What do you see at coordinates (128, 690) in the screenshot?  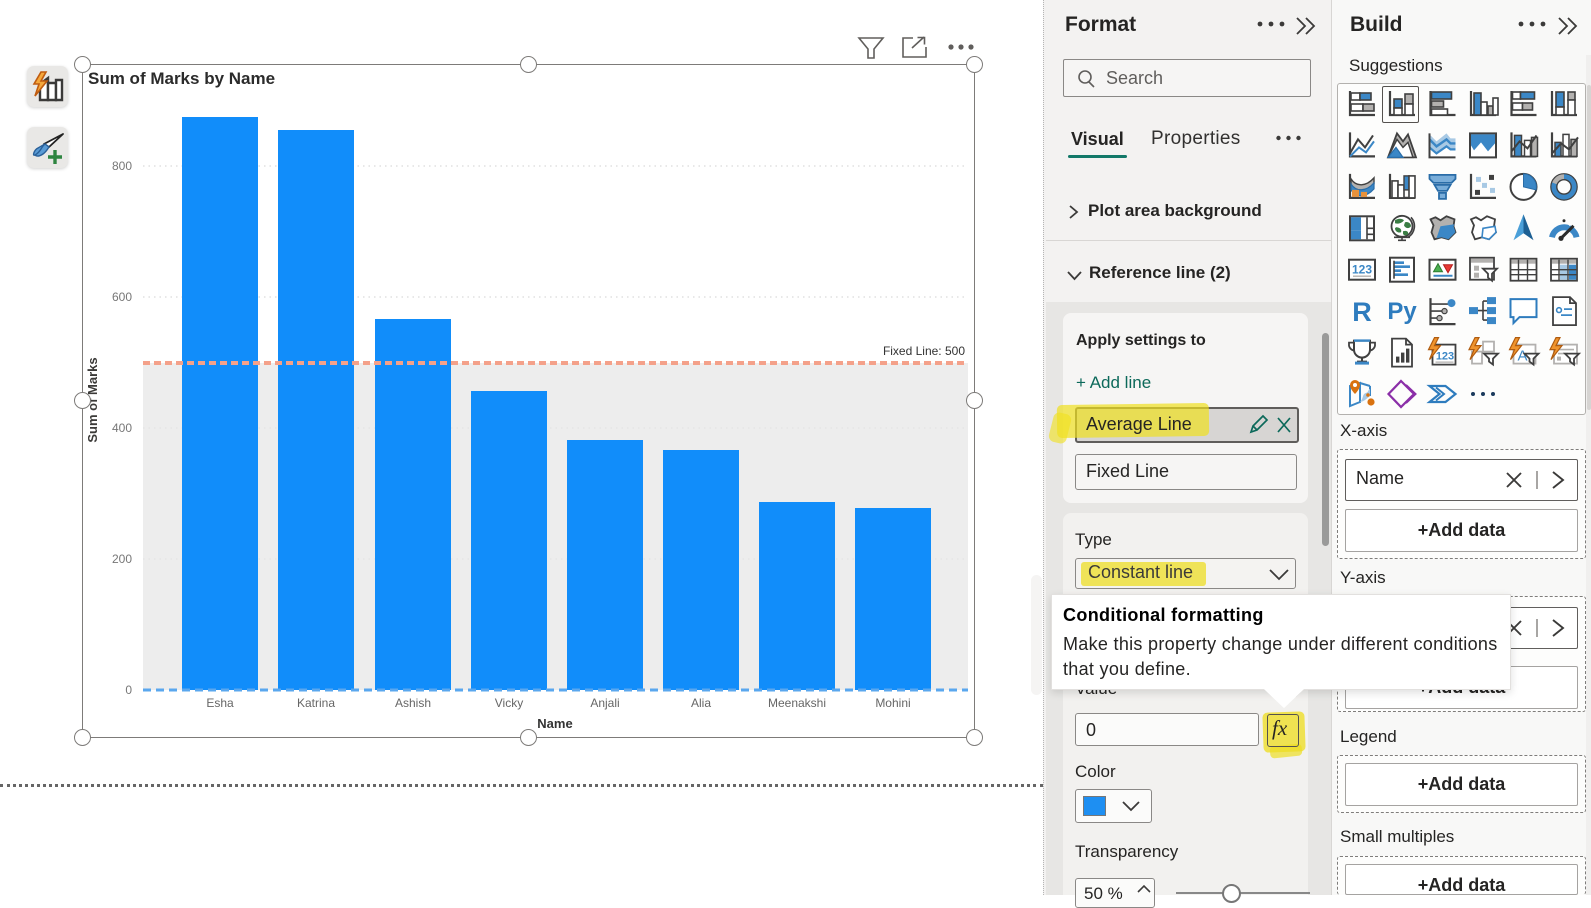 I see `svg-text: 0` at bounding box center [128, 690].